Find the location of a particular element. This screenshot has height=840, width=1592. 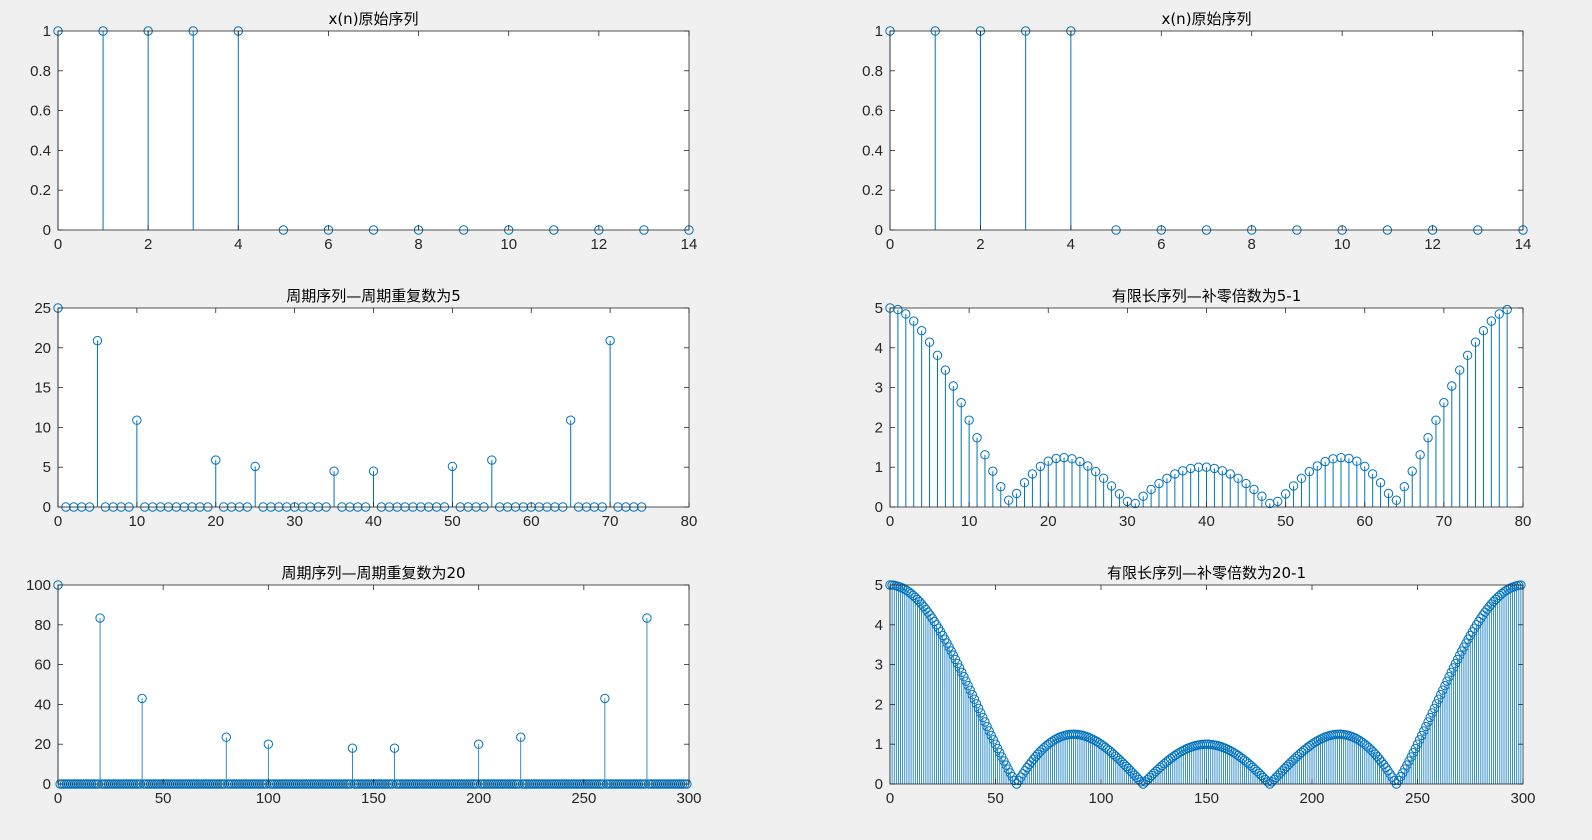

y-tick-label: 0.8 is located at coordinates (40, 71).